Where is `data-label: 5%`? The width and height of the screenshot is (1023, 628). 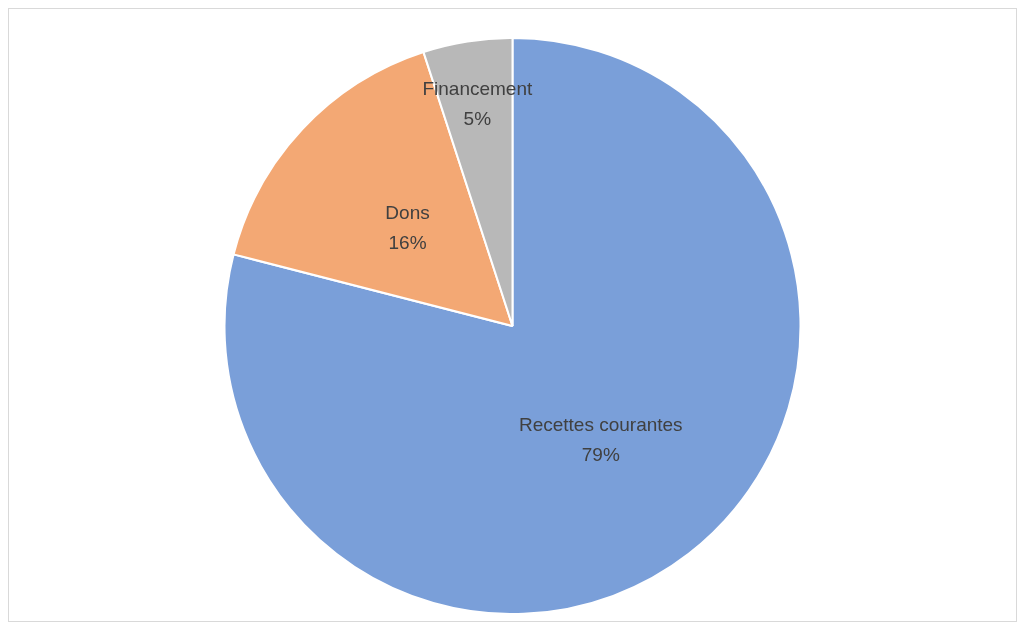
data-label: 5% is located at coordinates (477, 119).